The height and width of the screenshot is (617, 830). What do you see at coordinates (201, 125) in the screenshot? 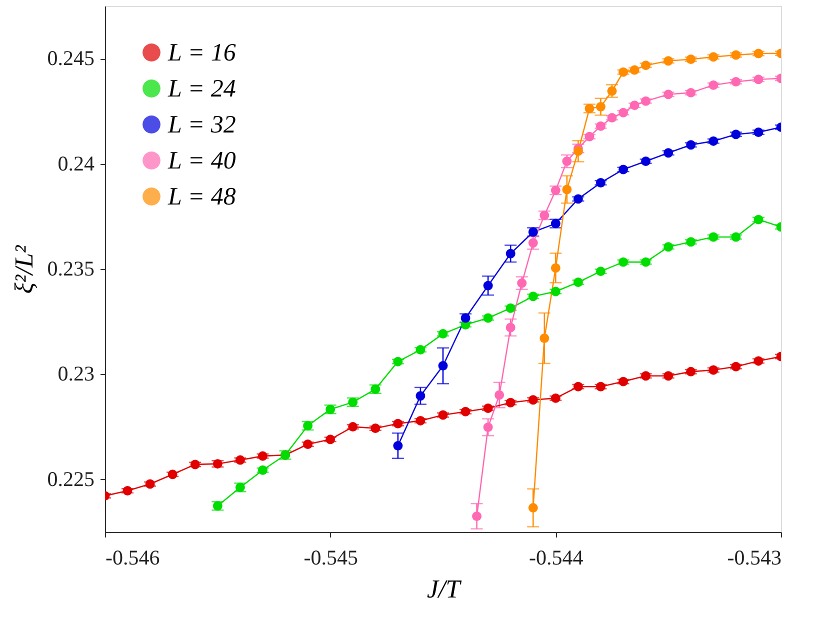
I see `legend-label: L = 32` at bounding box center [201, 125].